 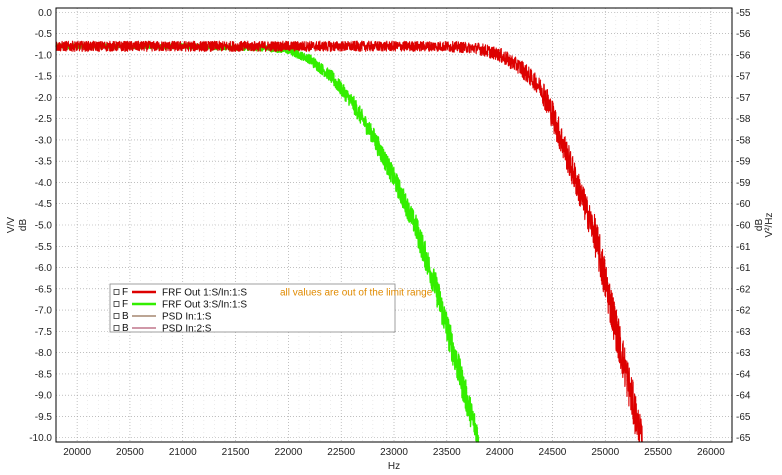 I want to click on x-tick-label: 26000, so click(x=711, y=452).